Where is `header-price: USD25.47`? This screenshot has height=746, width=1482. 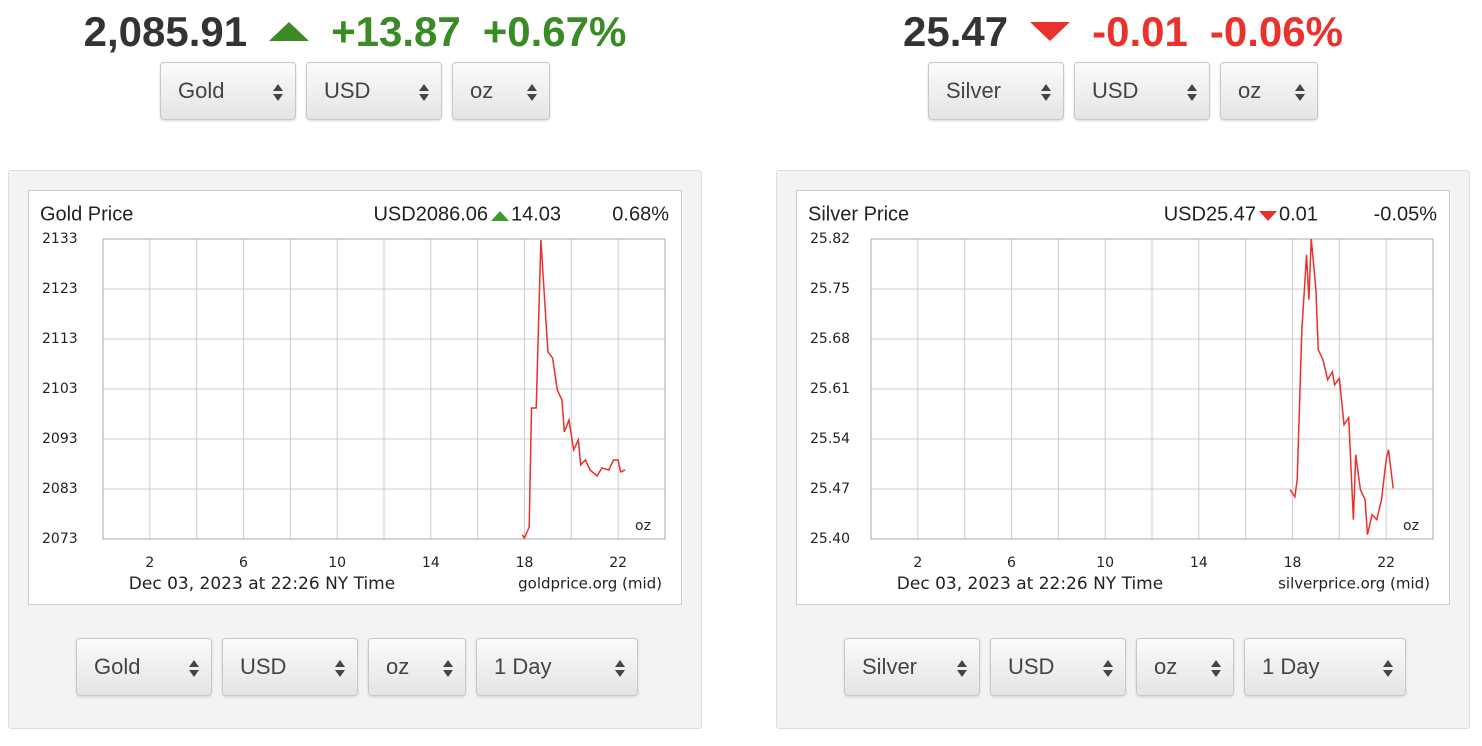 header-price: USD25.47 is located at coordinates (1210, 214).